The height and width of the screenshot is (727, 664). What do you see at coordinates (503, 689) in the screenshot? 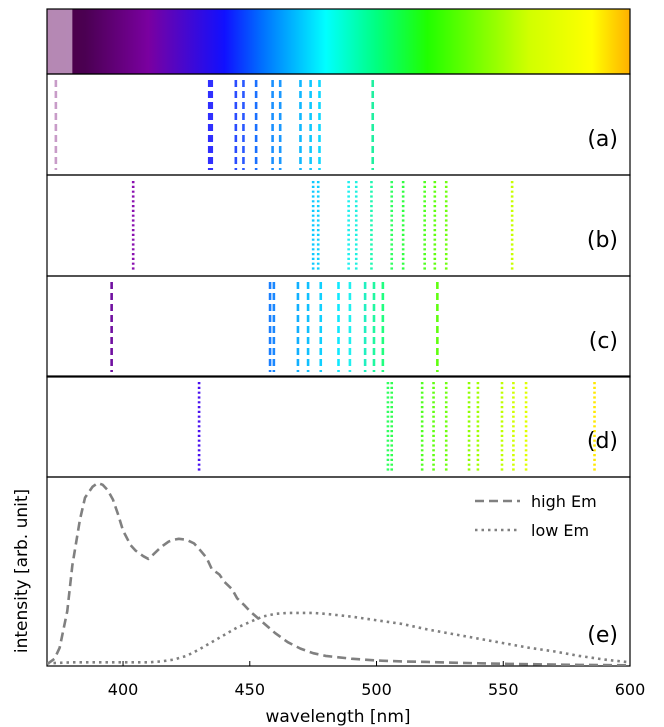
I see `x-tick-label: 550` at bounding box center [503, 689].